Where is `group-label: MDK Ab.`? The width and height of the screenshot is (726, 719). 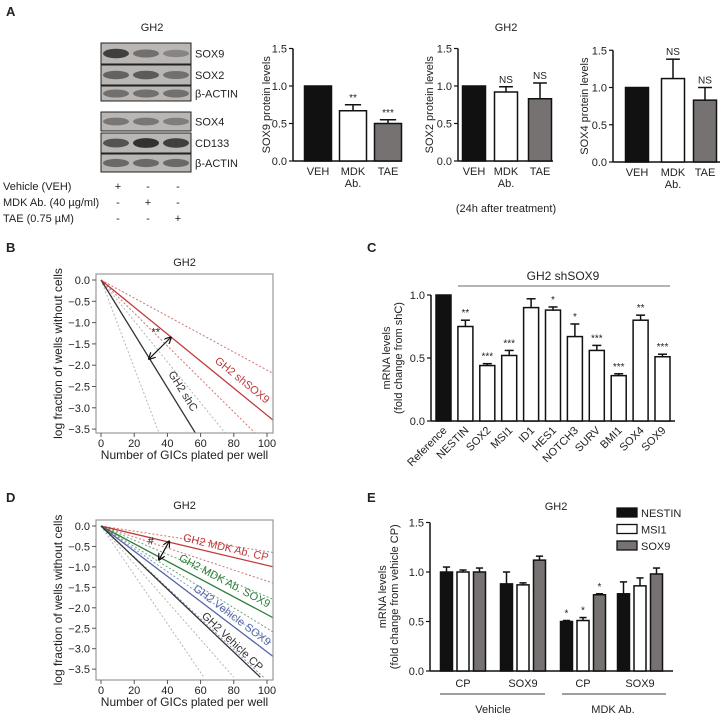
group-label: MDK Ab. is located at coordinates (612, 710).